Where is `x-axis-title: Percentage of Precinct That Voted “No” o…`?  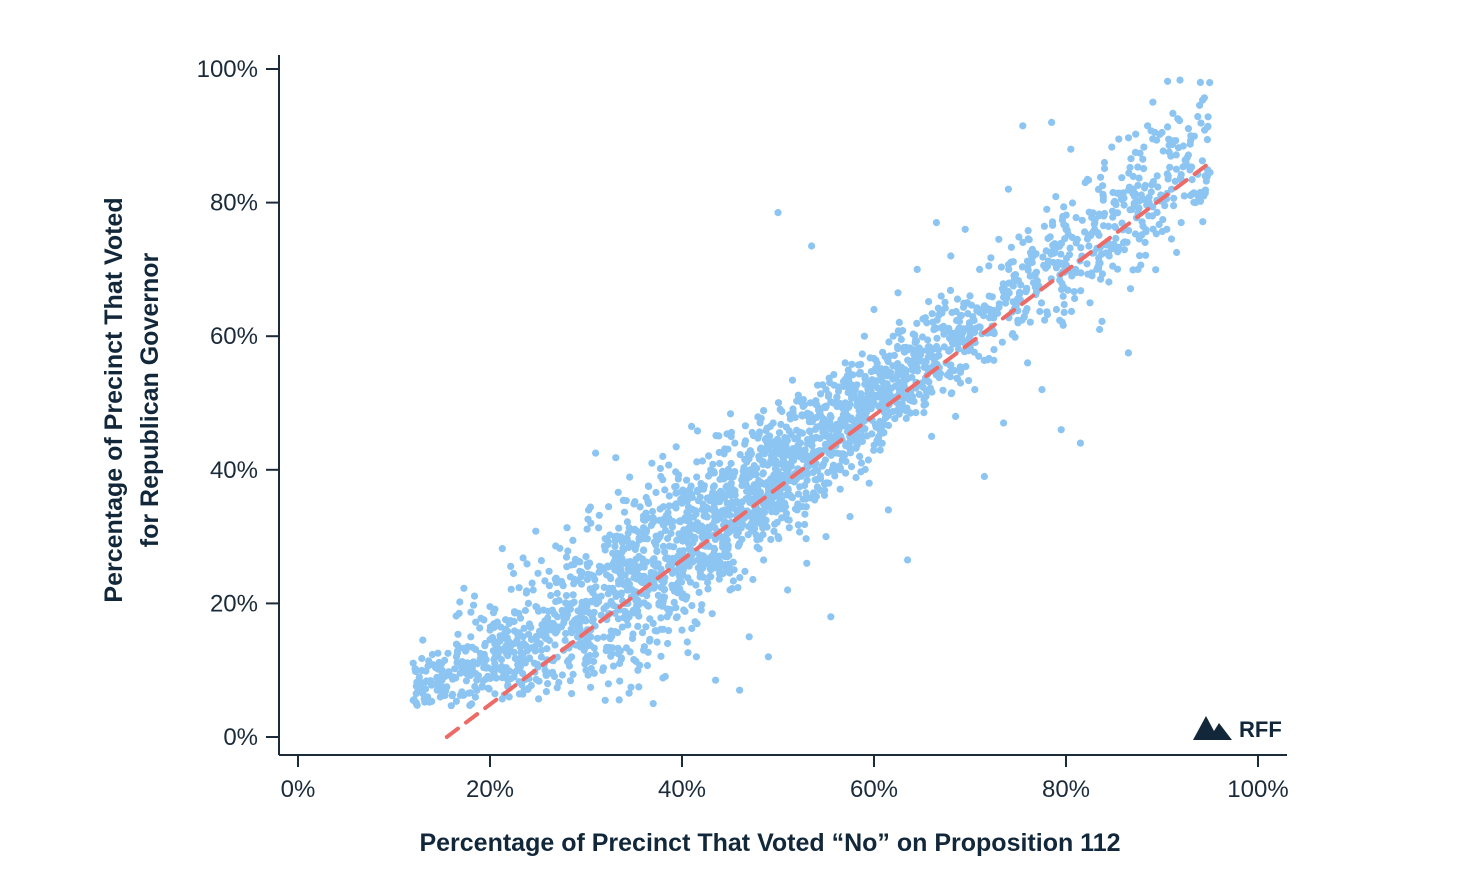 x-axis-title: Percentage of Precinct That Voted “No” o… is located at coordinates (769, 843).